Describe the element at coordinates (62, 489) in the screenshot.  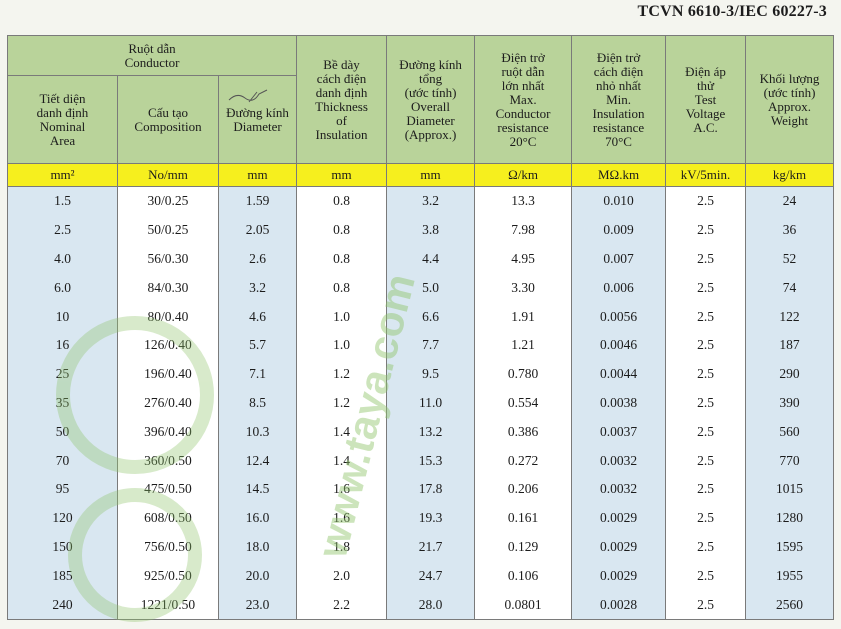
I see `area-cell: 95` at that location.